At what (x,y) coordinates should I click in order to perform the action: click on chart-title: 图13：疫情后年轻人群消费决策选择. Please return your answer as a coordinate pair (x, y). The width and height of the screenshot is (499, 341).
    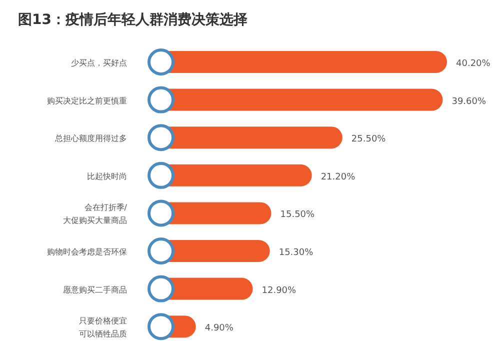
    Looking at the image, I should click on (133, 19).